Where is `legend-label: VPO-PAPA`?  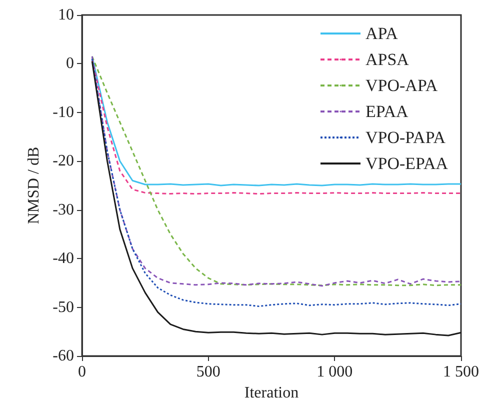
legend-label: VPO-PAPA is located at coordinates (406, 137).